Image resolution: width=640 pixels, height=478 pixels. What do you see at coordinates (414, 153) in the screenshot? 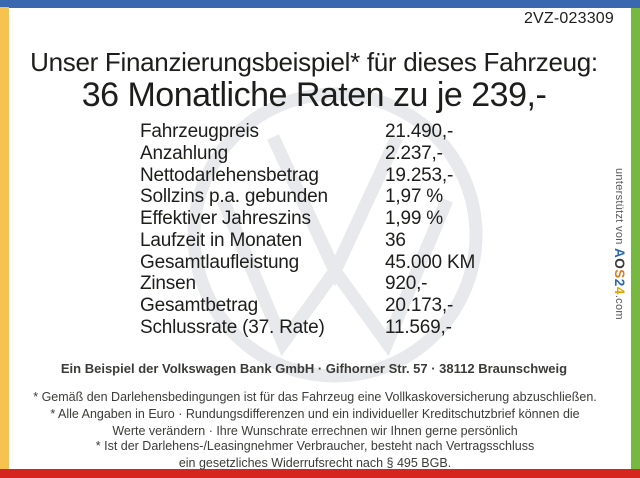
I see `row-value: 2.237,-` at bounding box center [414, 153].